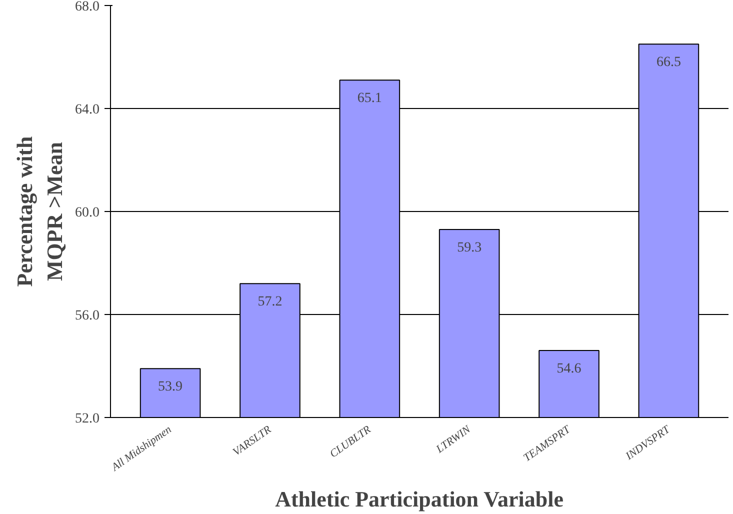 The width and height of the screenshot is (733, 514). What do you see at coordinates (170, 387) in the screenshot?
I see `data-label: 53.9` at bounding box center [170, 387].